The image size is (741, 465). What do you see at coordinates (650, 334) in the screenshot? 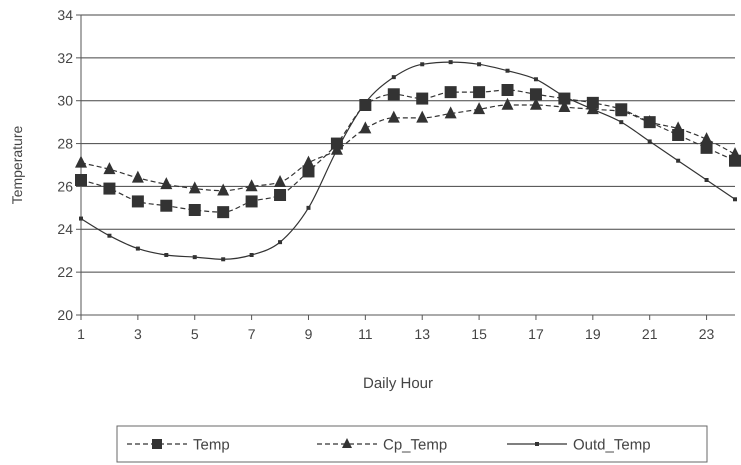
I see `x-tick-label: 21` at bounding box center [650, 334].